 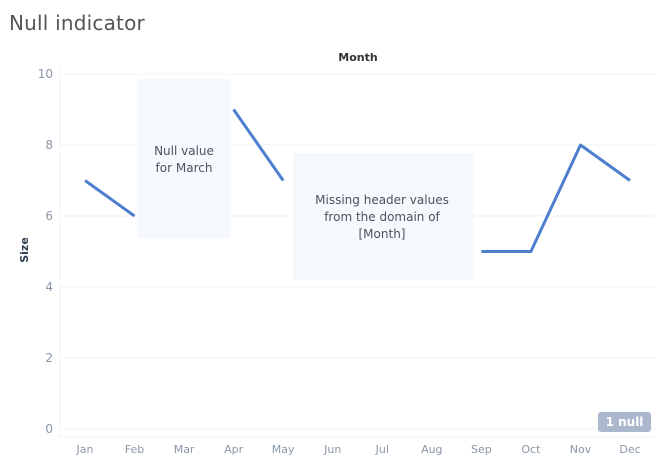 I want to click on annotation-text-line: for March, so click(x=184, y=168).